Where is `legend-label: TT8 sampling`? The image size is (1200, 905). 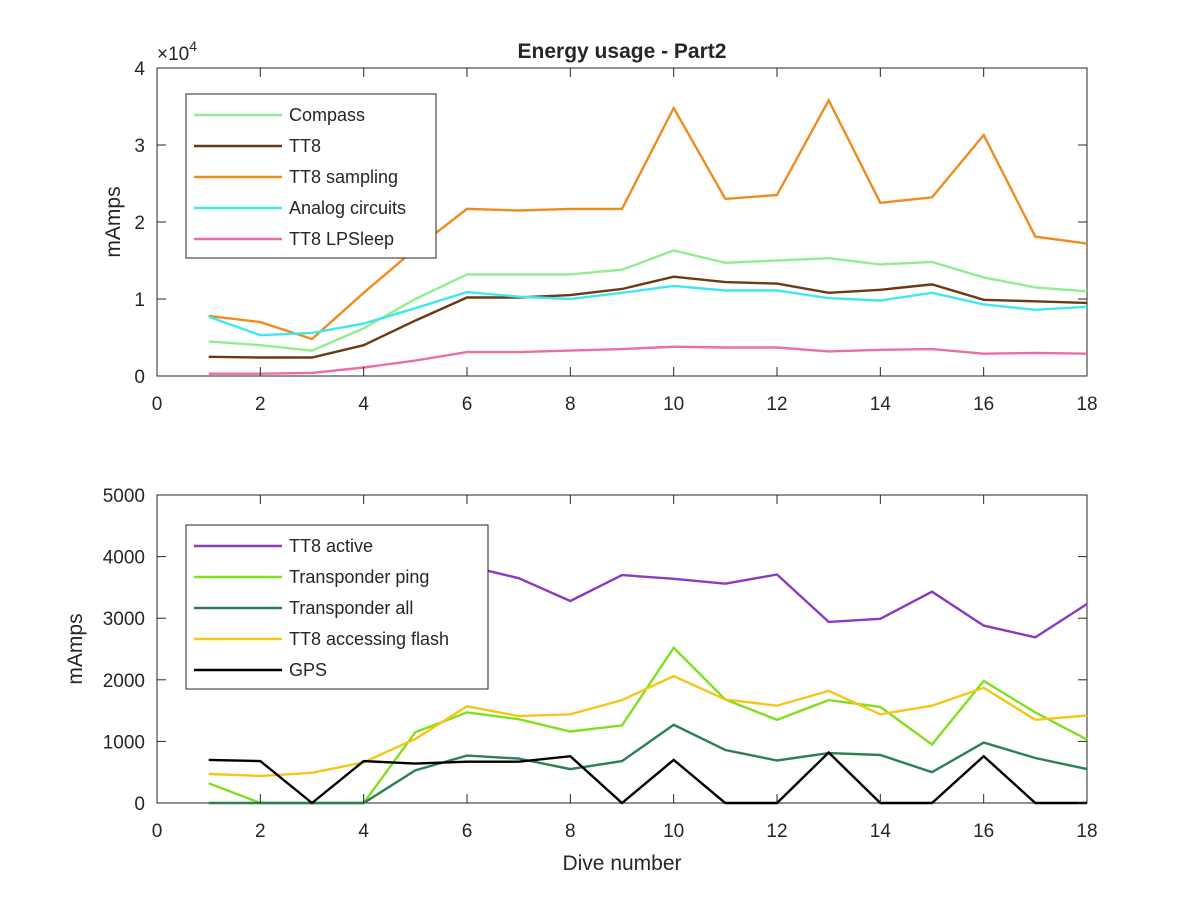
legend-label: TT8 sampling is located at coordinates (343, 177).